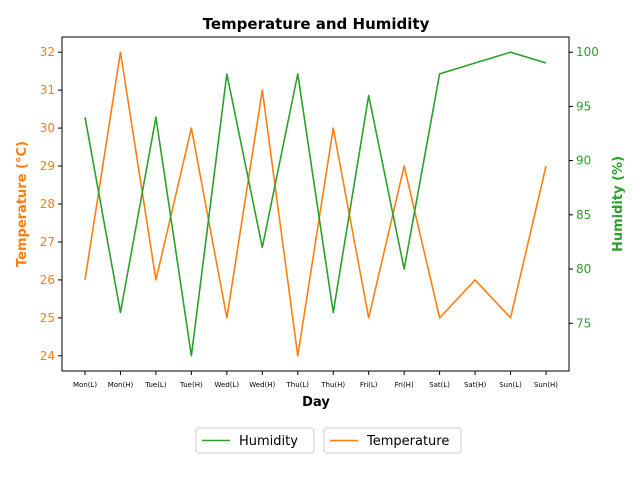 The height and width of the screenshot is (480, 640). Describe the element at coordinates (407, 441) in the screenshot. I see `legend-label: Temperature` at that location.